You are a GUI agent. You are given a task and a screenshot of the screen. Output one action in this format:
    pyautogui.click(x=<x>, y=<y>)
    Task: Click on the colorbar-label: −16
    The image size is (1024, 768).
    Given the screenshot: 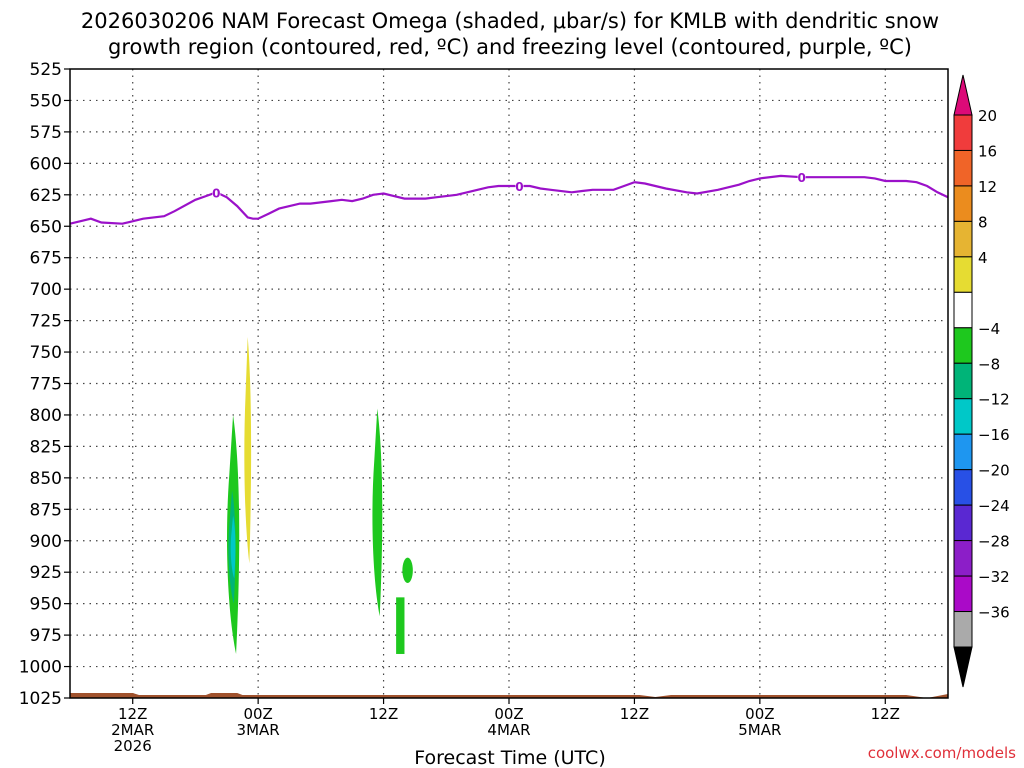 What is the action you would take?
    pyautogui.click(x=994, y=435)
    